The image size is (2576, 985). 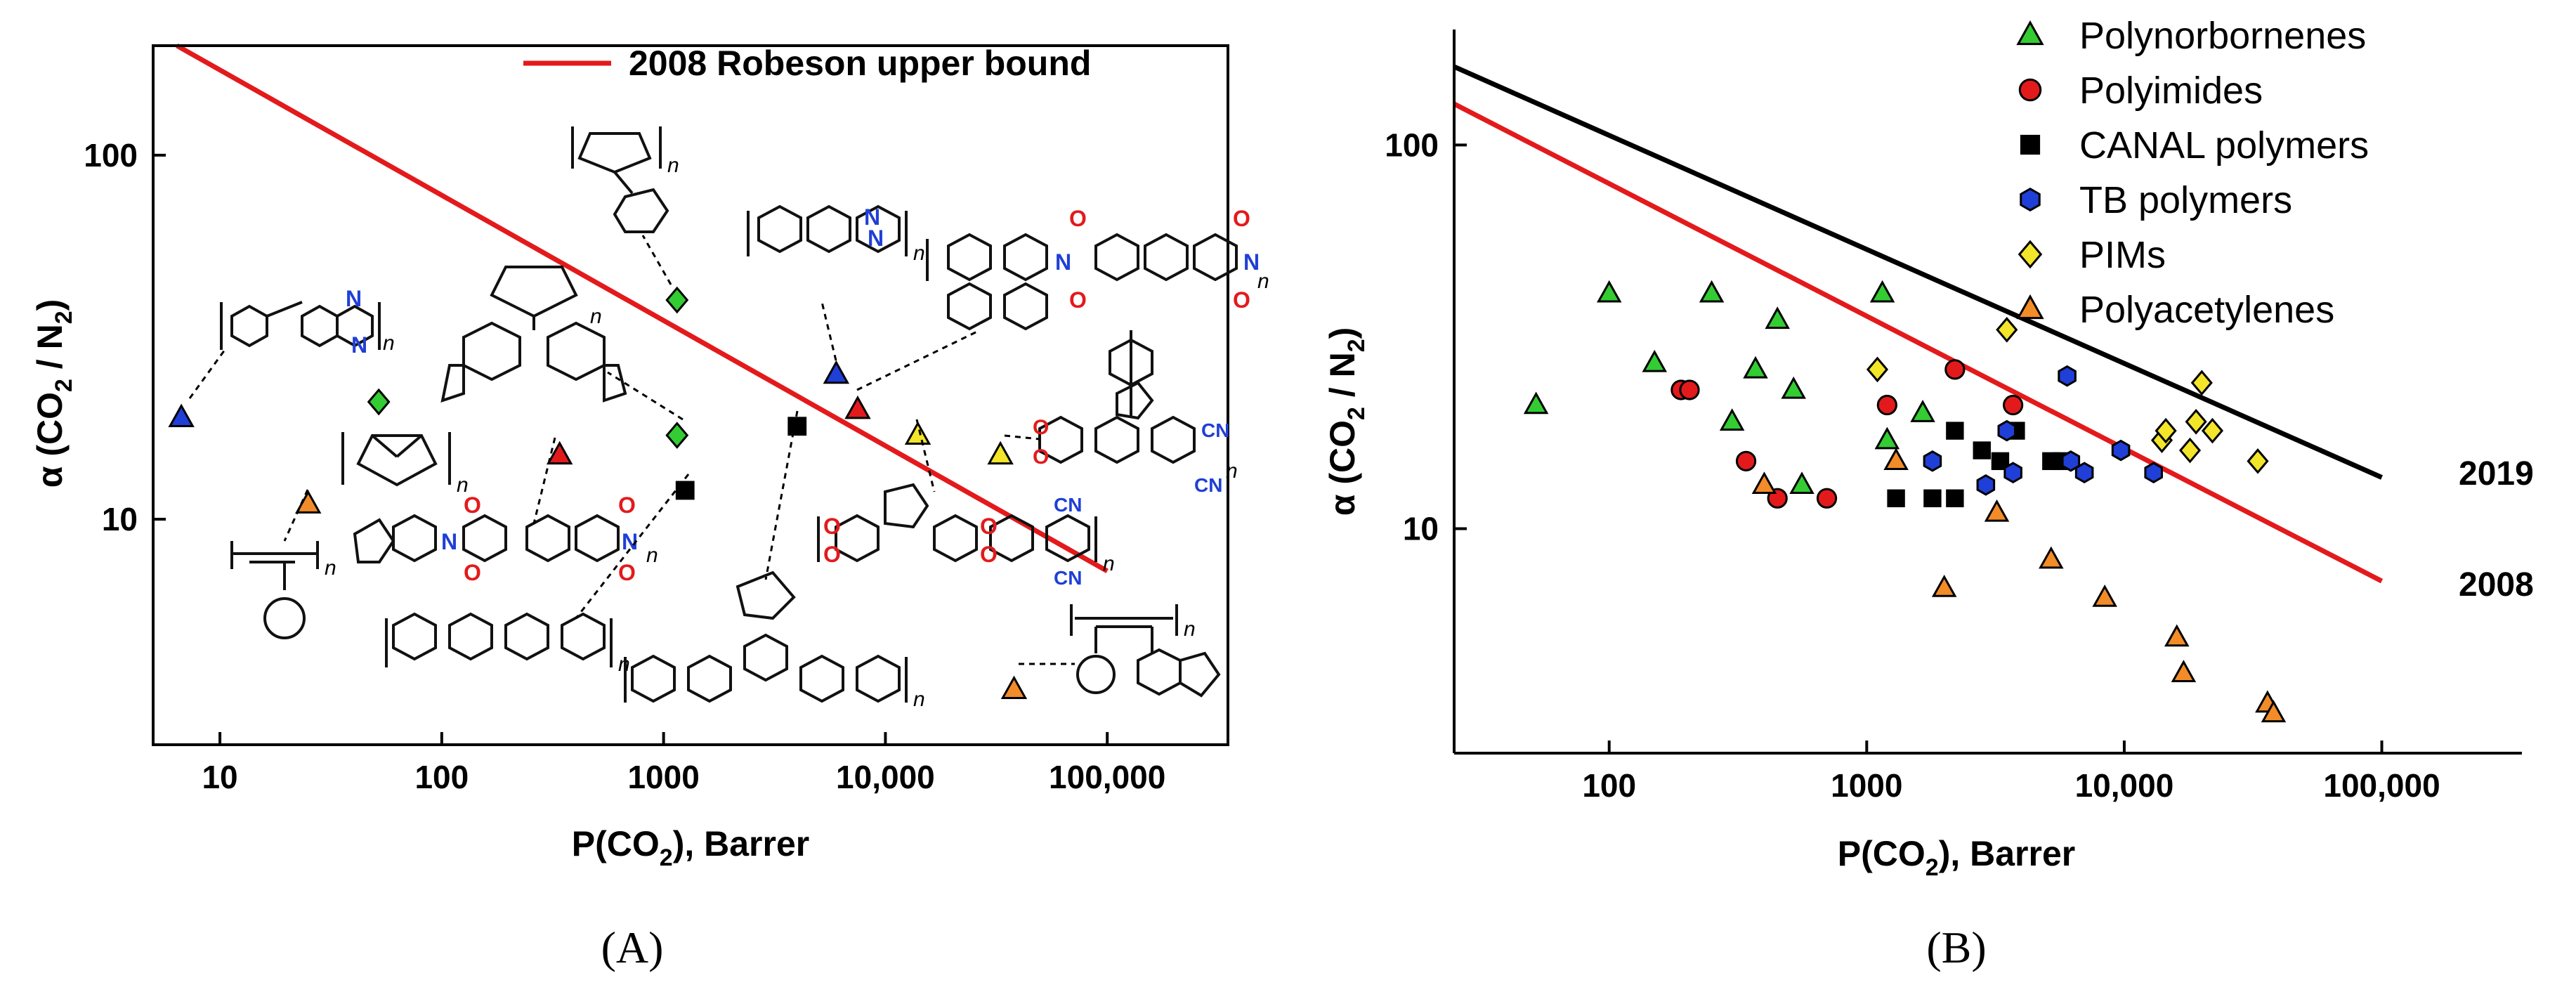 What do you see at coordinates (2224, 145) in the screenshot?
I see `legend-label: CANAL polymers` at bounding box center [2224, 145].